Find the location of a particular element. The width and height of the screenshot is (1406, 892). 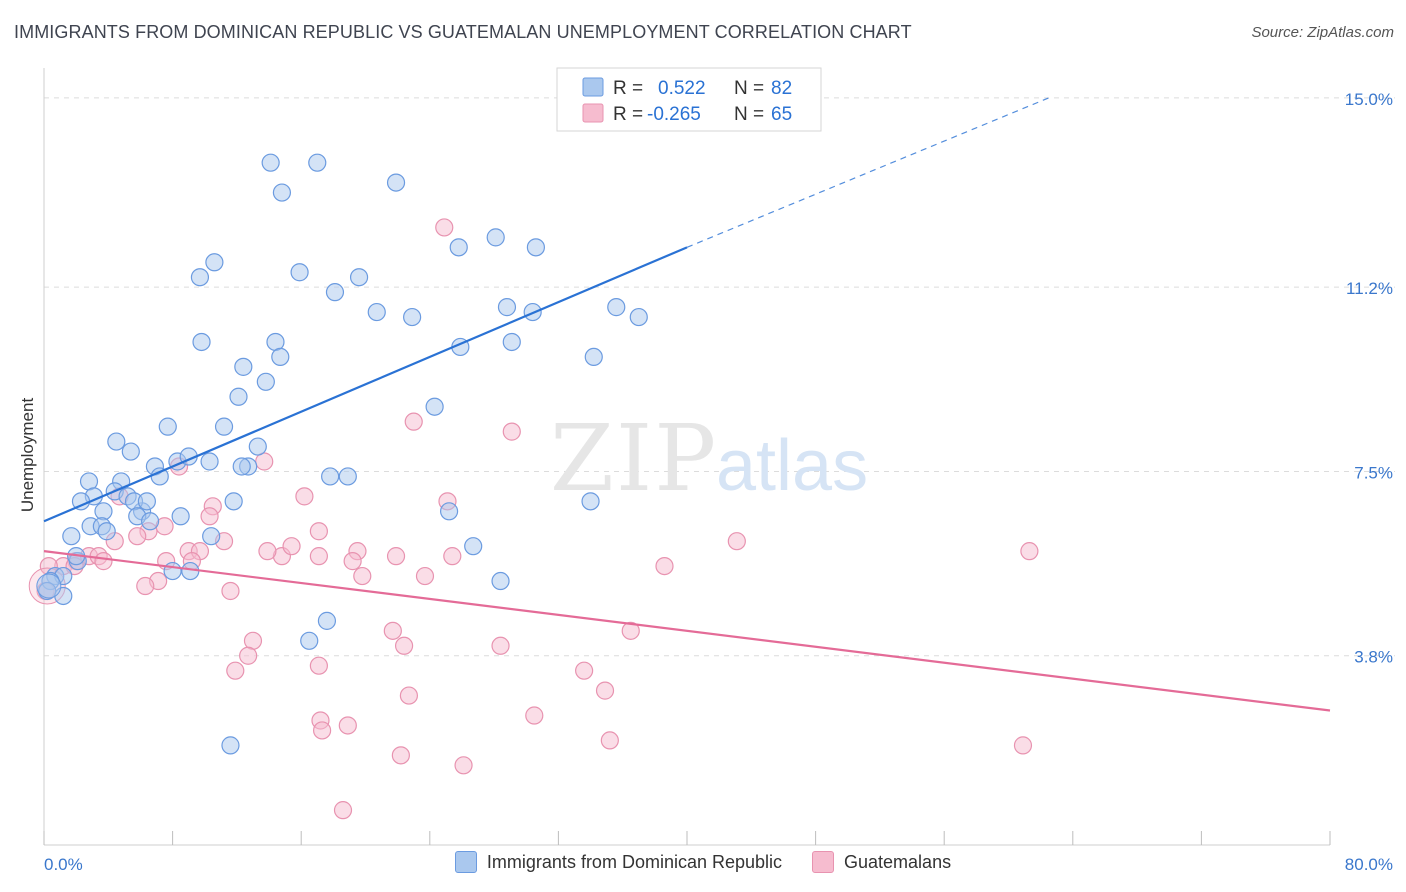

watermark: ZIP atlas is located at coordinates (709, 458).